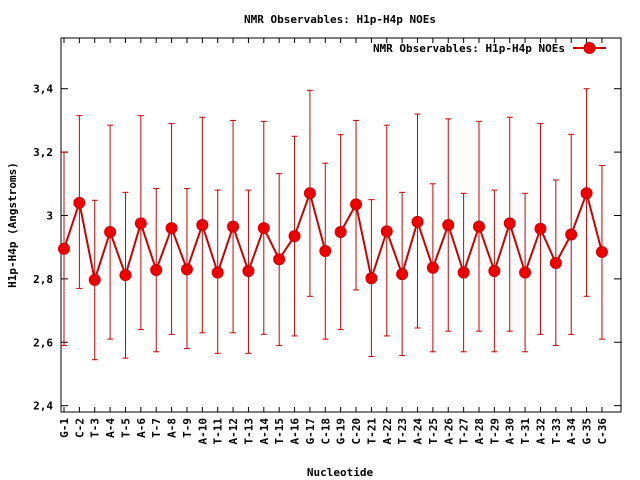 This screenshot has width=640, height=480. I want to click on x-tick-label: G-35, so click(587, 431).